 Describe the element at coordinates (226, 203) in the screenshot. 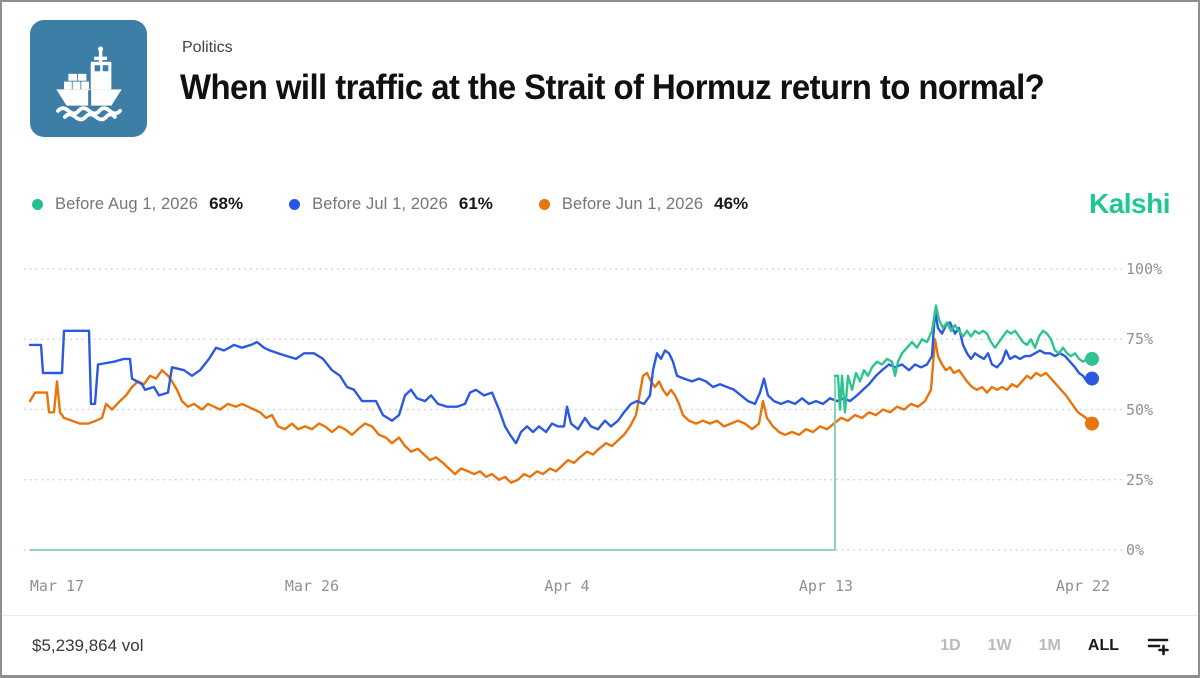

I see `legend-value: 68%` at that location.